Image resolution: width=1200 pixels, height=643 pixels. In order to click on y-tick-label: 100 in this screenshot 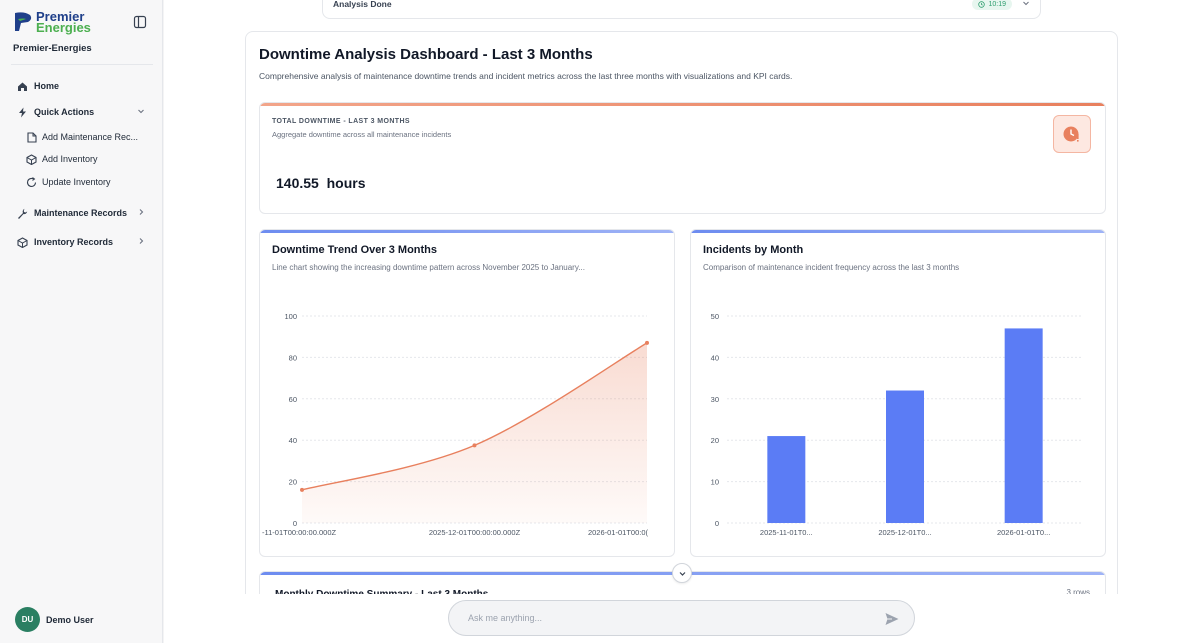, I will do `click(290, 316)`.